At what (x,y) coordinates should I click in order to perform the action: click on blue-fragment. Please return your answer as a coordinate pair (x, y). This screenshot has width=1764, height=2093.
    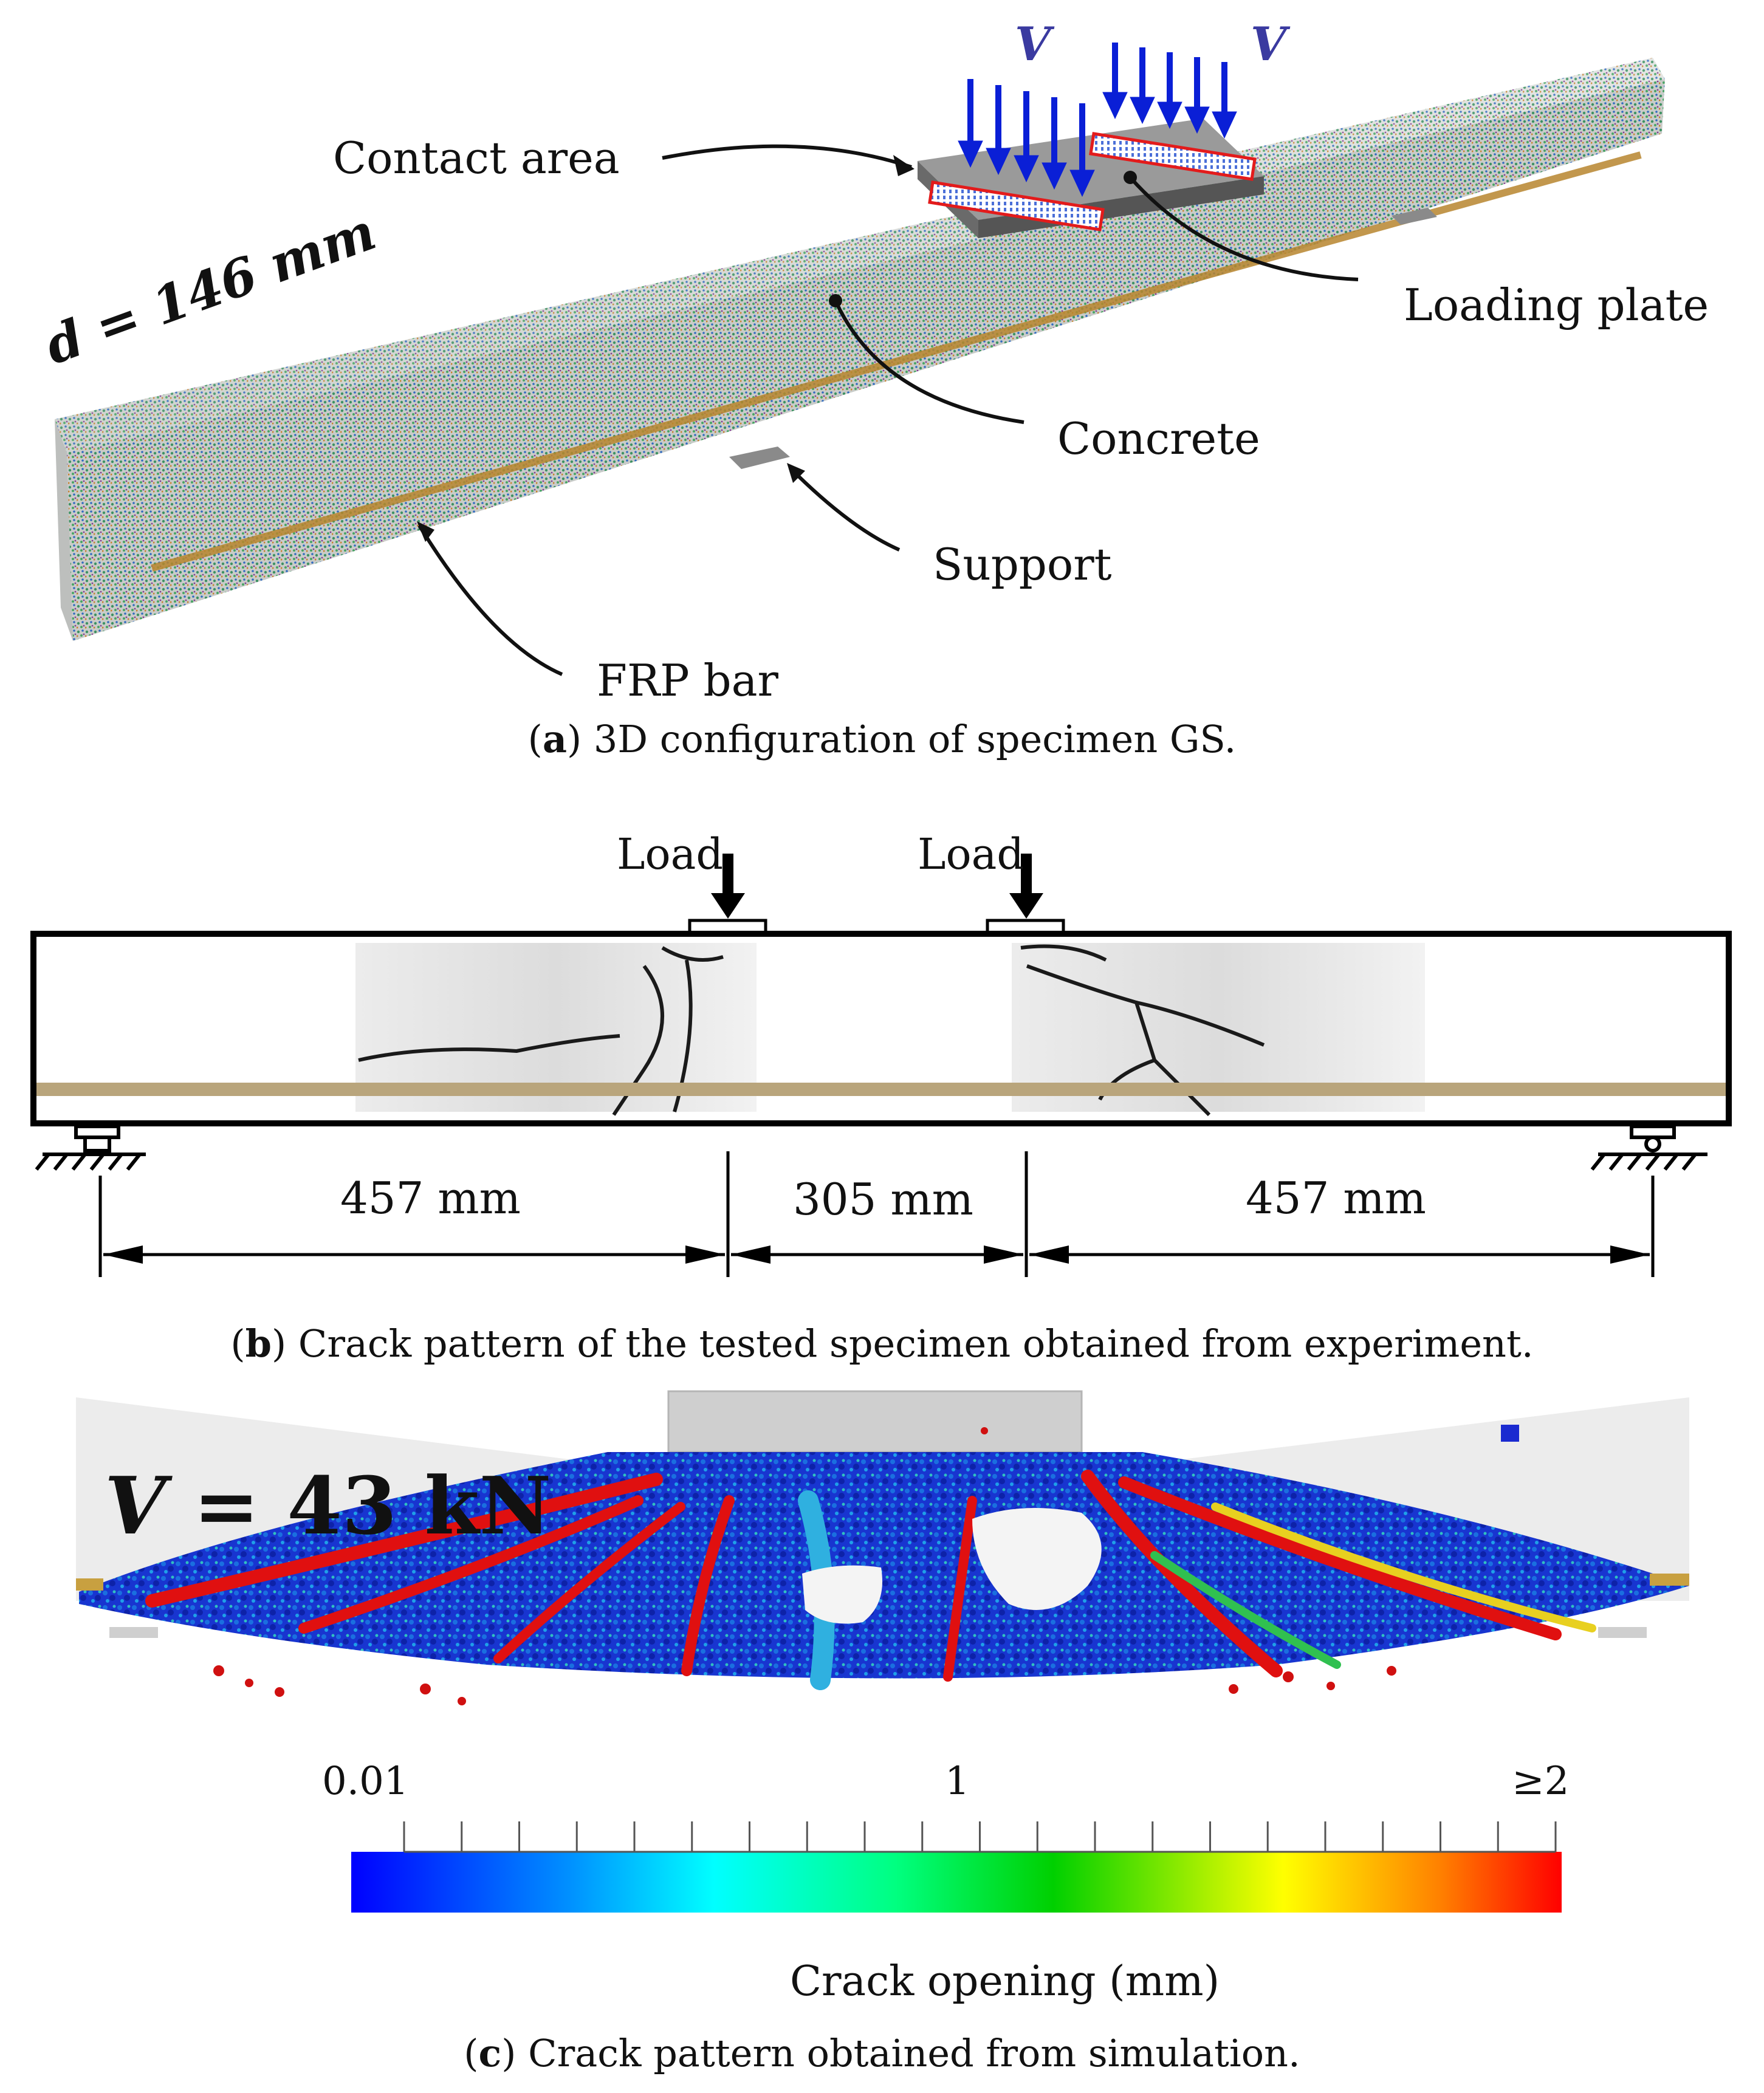
    Looking at the image, I should click on (1510, 1433).